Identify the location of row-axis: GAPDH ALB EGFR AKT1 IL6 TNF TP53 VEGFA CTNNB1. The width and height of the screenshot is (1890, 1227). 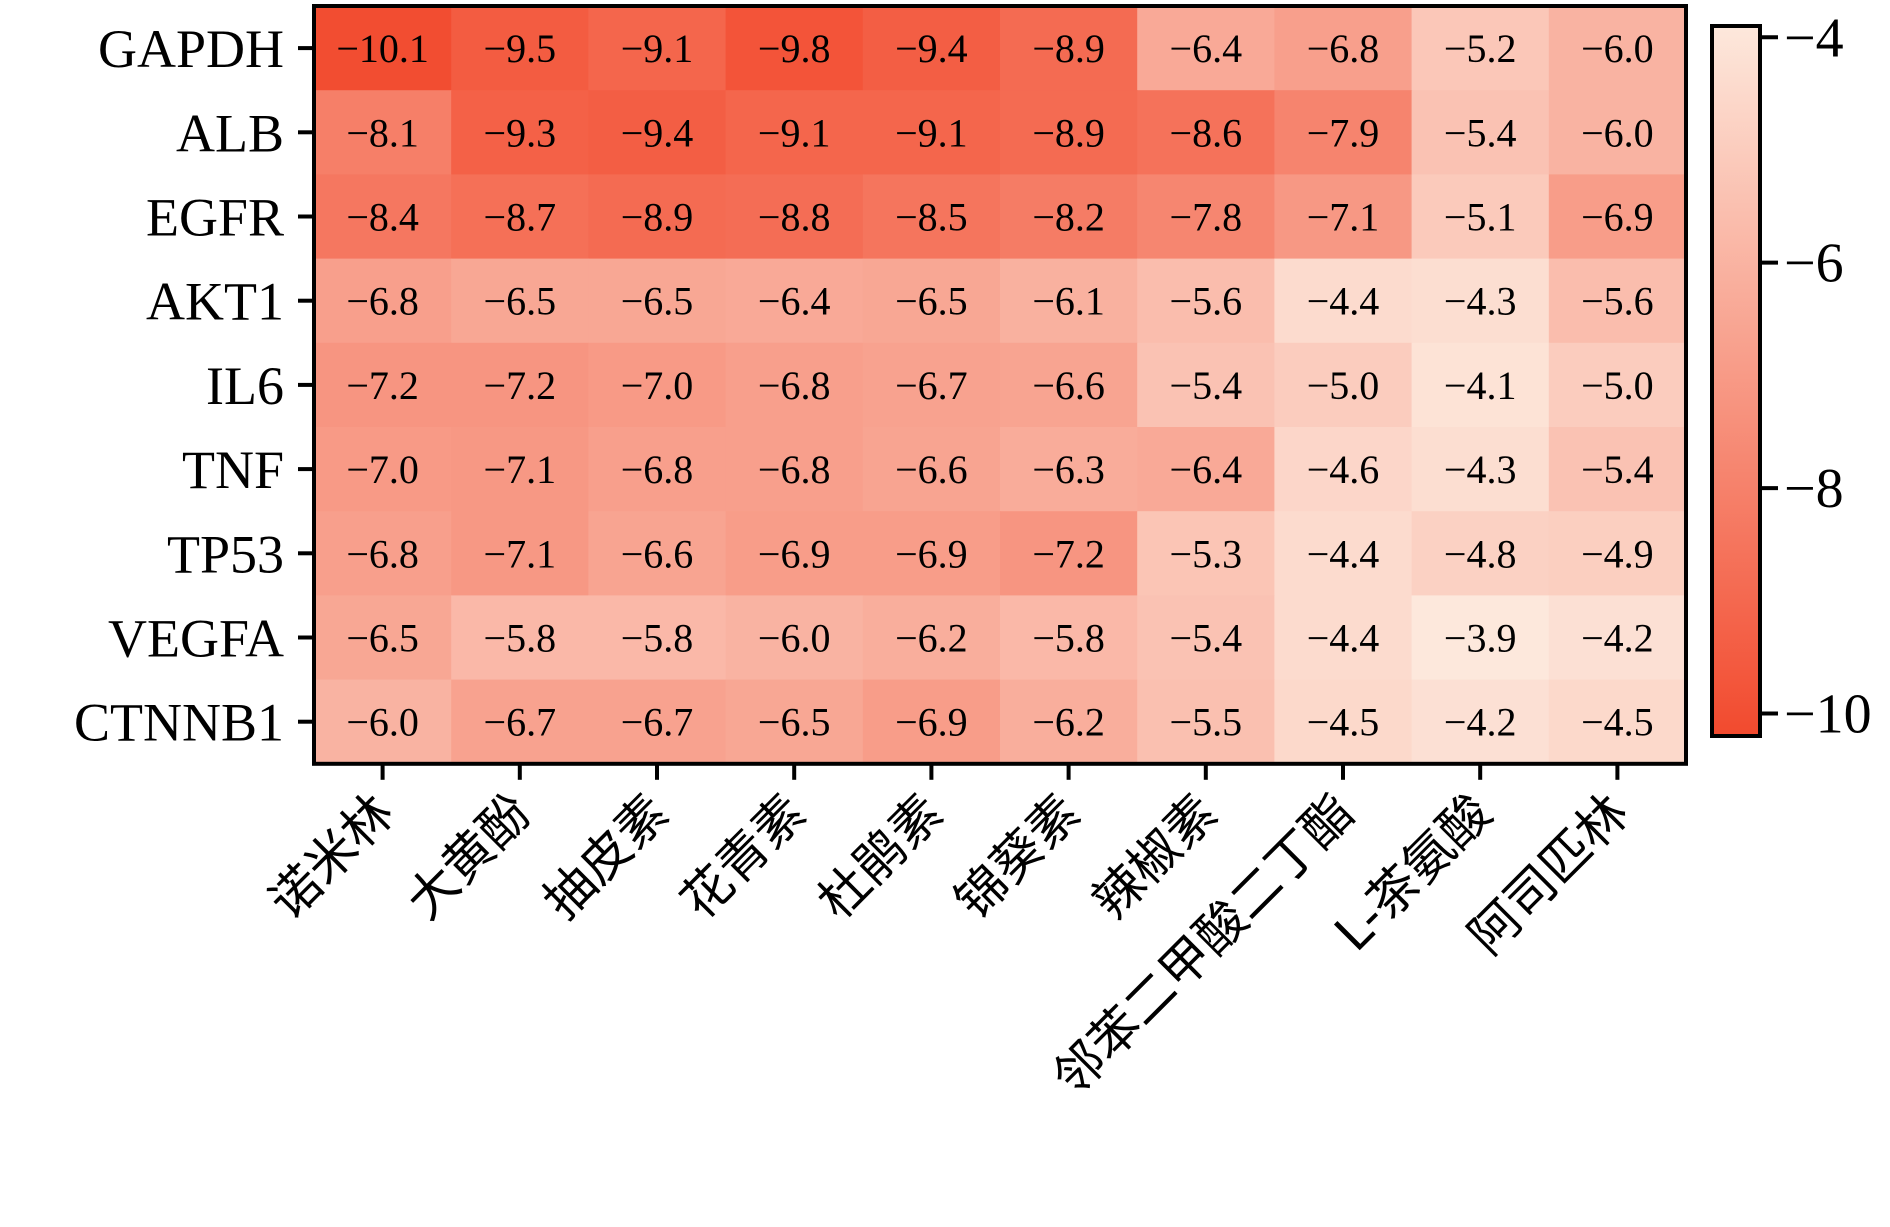
(194, 386).